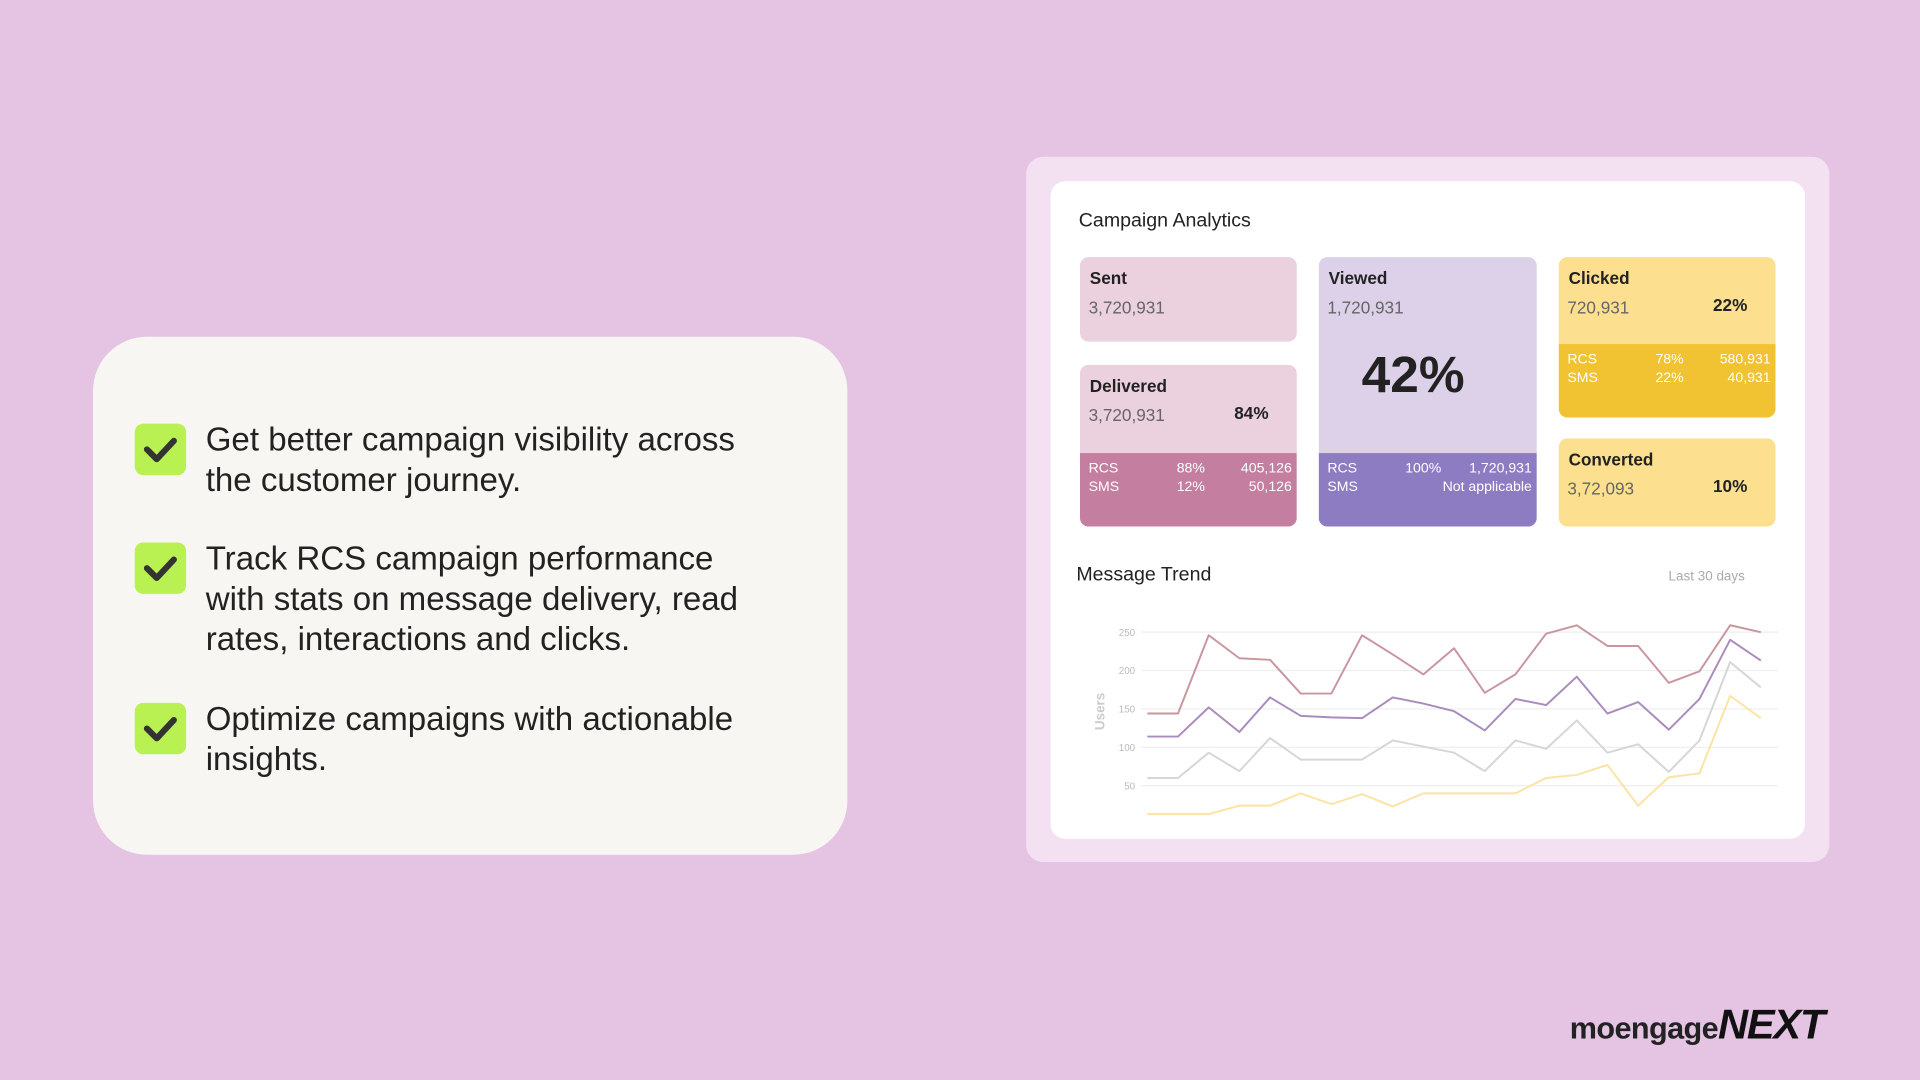  I want to click on card-value: 3,72,093, so click(1601, 488).